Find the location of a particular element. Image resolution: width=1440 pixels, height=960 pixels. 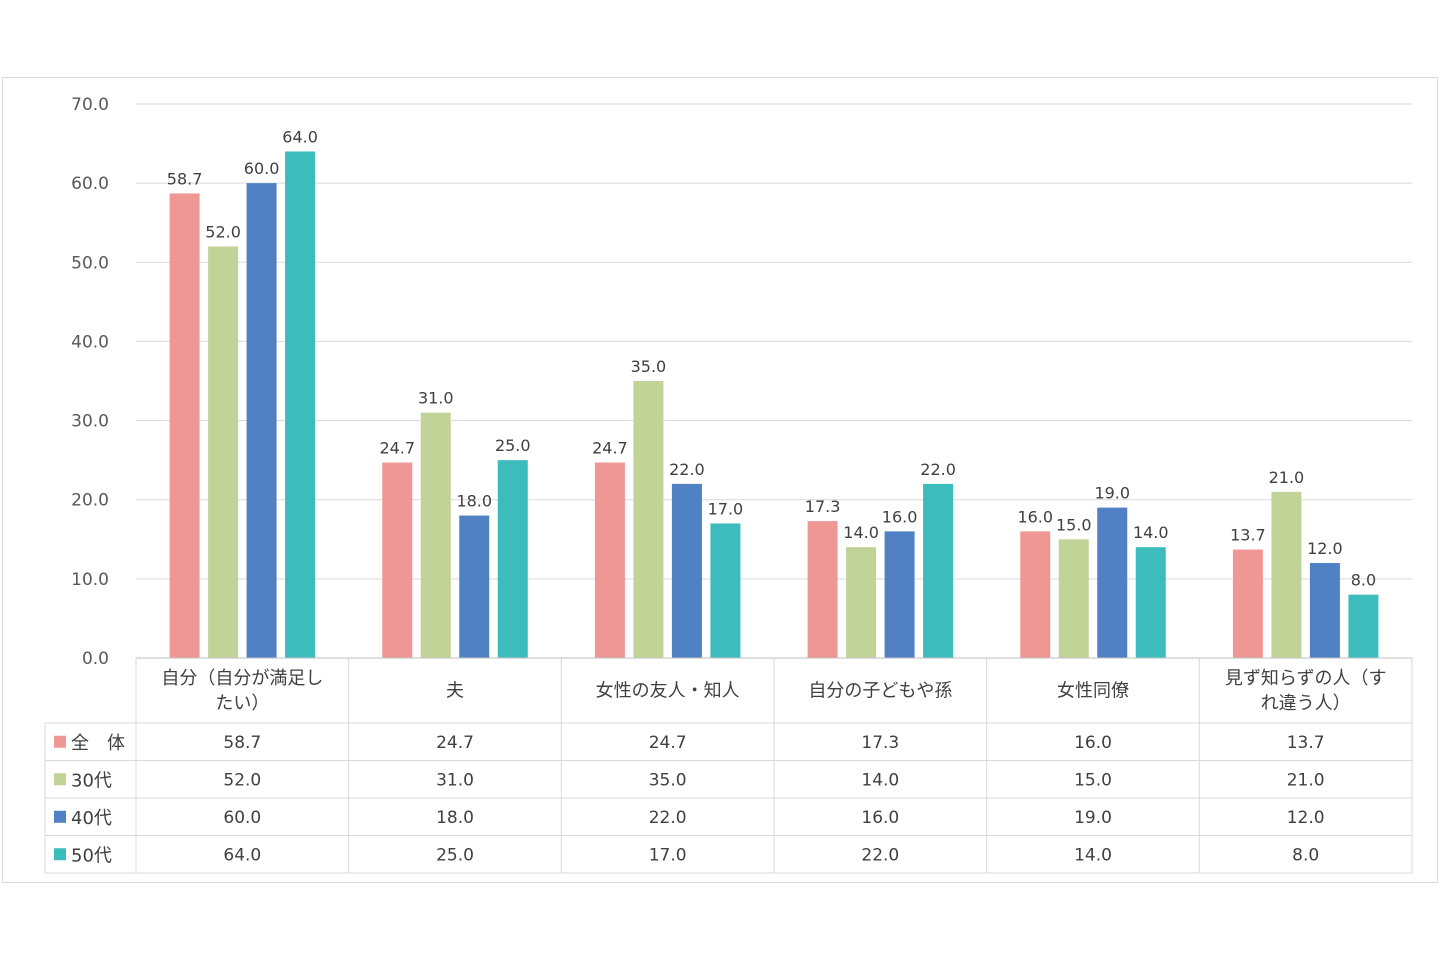

data-label: 64.0 is located at coordinates (300, 136).